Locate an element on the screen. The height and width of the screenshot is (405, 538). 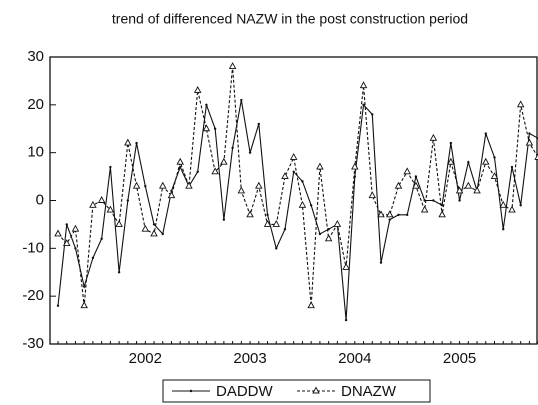
y-tick-label: 10 is located at coordinates (35, 152).